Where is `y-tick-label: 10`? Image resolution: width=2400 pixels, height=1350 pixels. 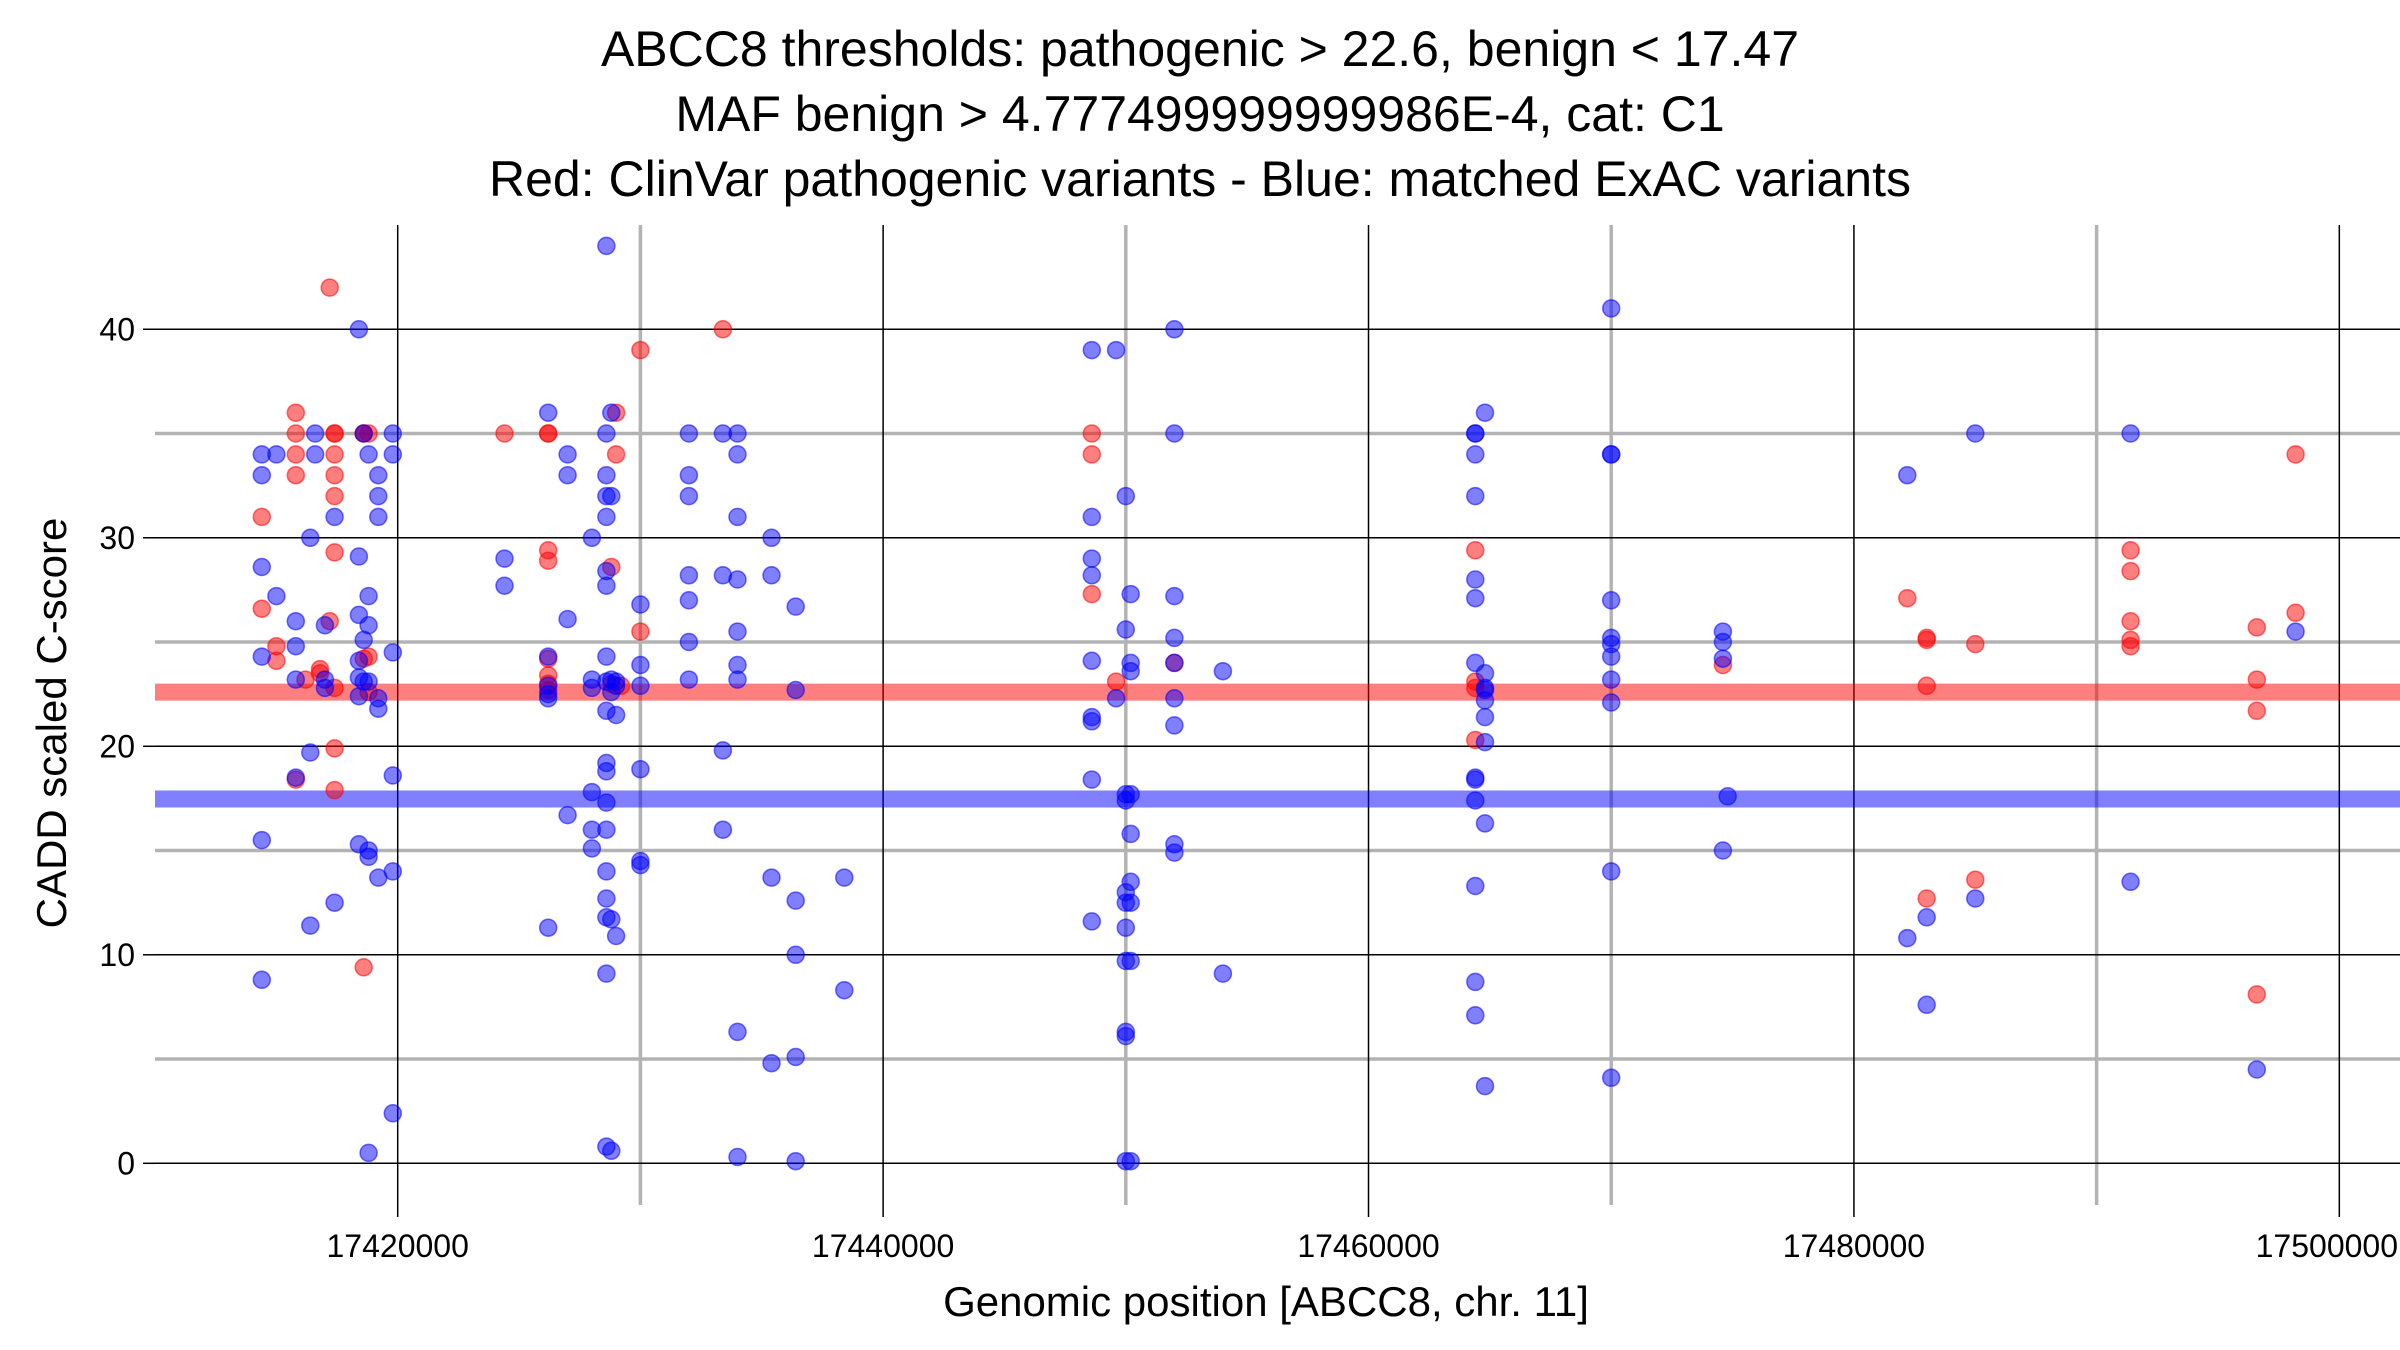 y-tick-label: 10 is located at coordinates (117, 955).